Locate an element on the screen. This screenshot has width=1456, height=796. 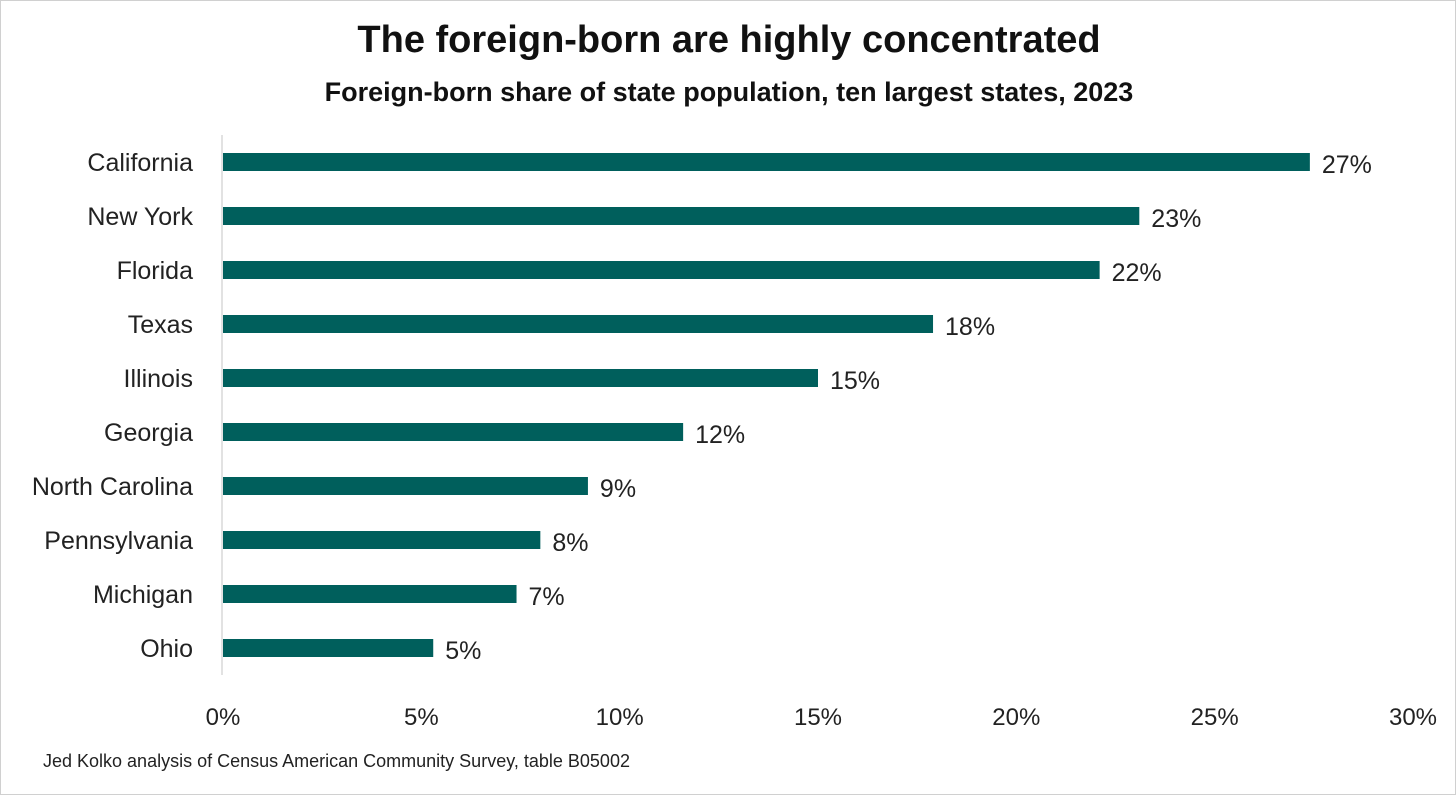
data-label: 15% is located at coordinates (855, 381).